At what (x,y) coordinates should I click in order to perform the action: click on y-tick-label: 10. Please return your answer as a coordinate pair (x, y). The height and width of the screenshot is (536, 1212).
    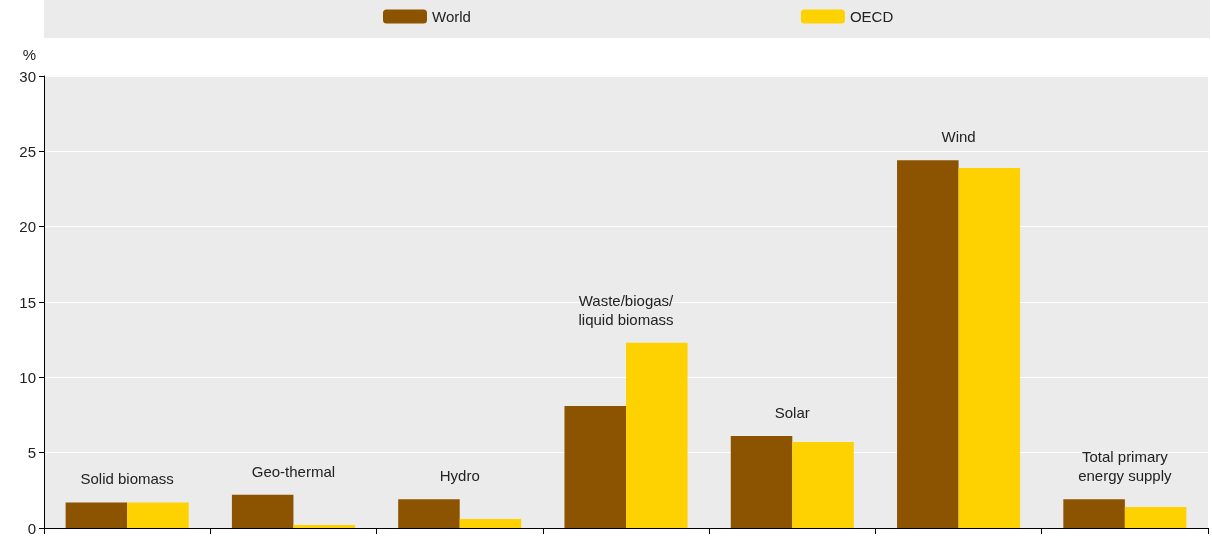
    Looking at the image, I should click on (27, 377).